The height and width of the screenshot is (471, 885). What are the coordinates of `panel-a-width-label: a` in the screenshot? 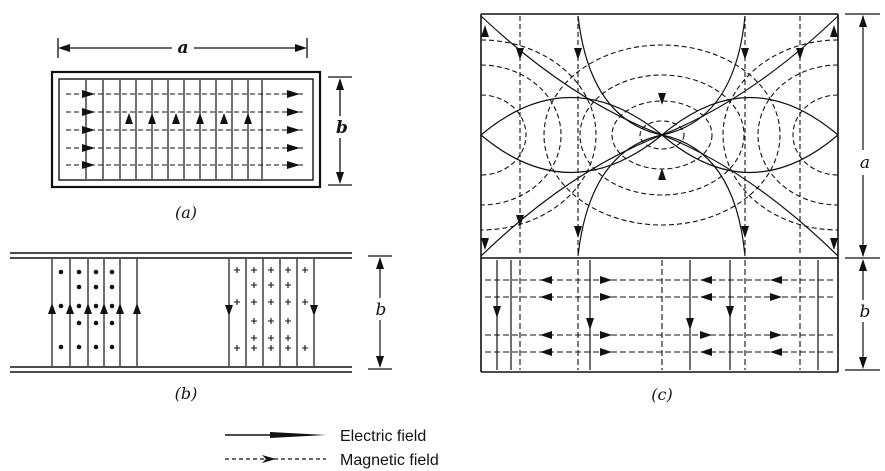 It's located at (182, 48).